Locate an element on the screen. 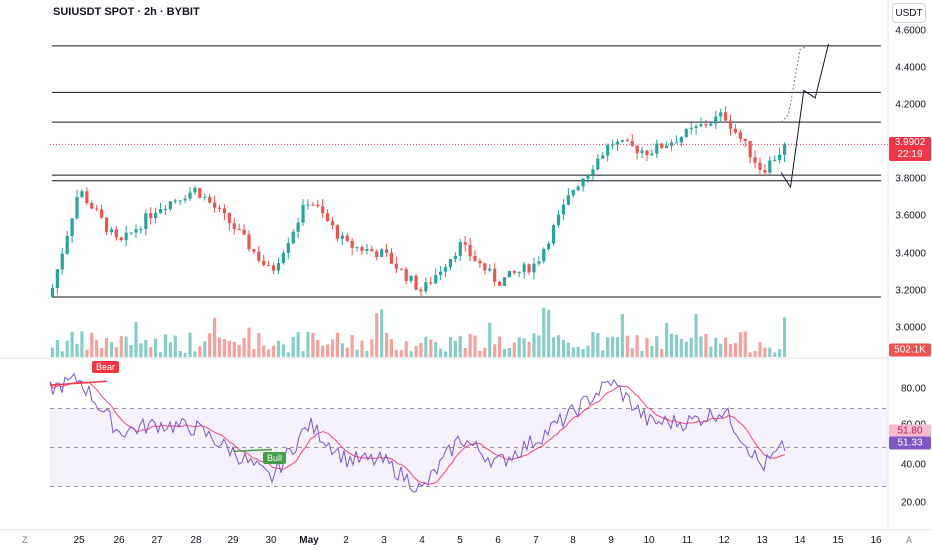 The image size is (932, 550). price-tick: 3.8000 is located at coordinates (910, 179).